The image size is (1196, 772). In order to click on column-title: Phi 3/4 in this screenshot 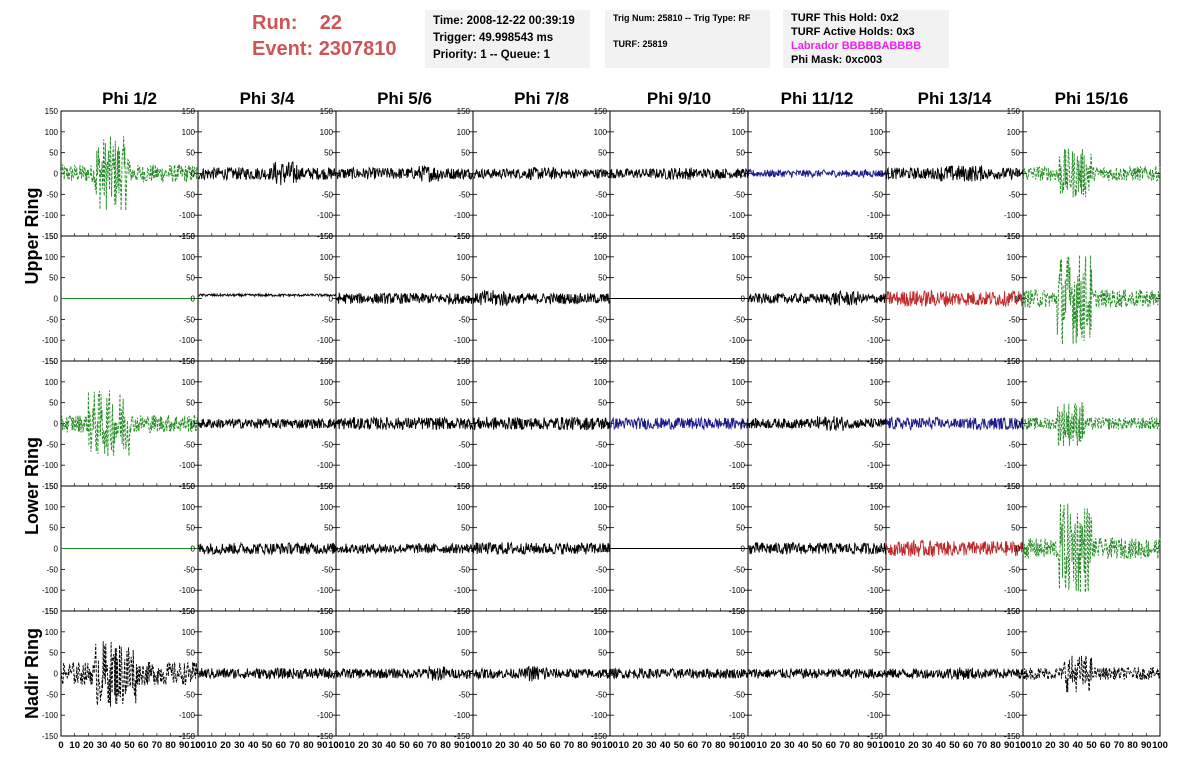, I will do `click(267, 98)`.